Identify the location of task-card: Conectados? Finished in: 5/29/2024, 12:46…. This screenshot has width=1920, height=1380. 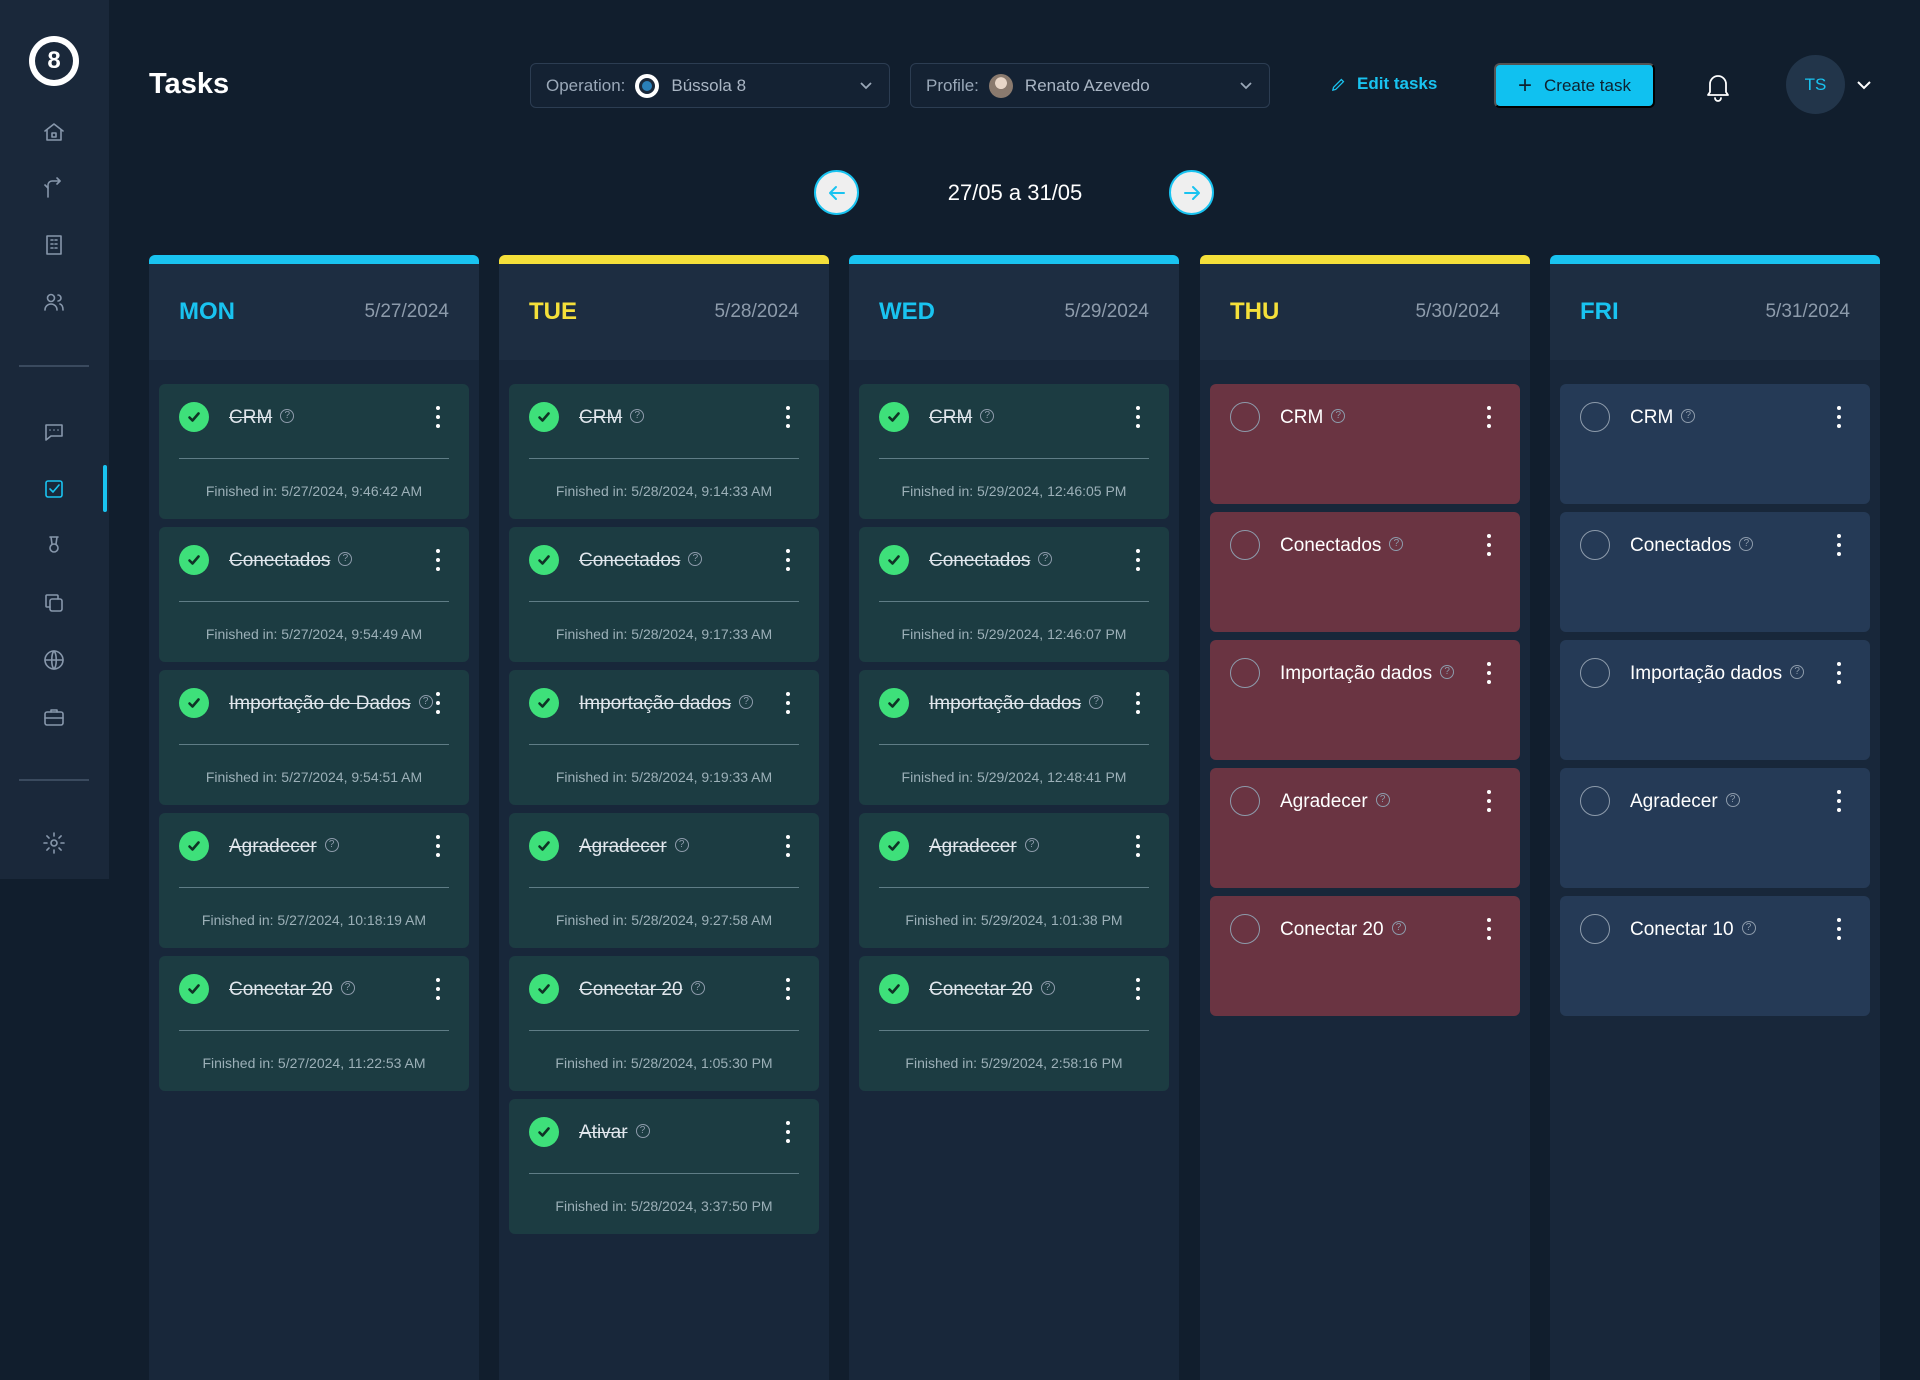
(1014, 594).